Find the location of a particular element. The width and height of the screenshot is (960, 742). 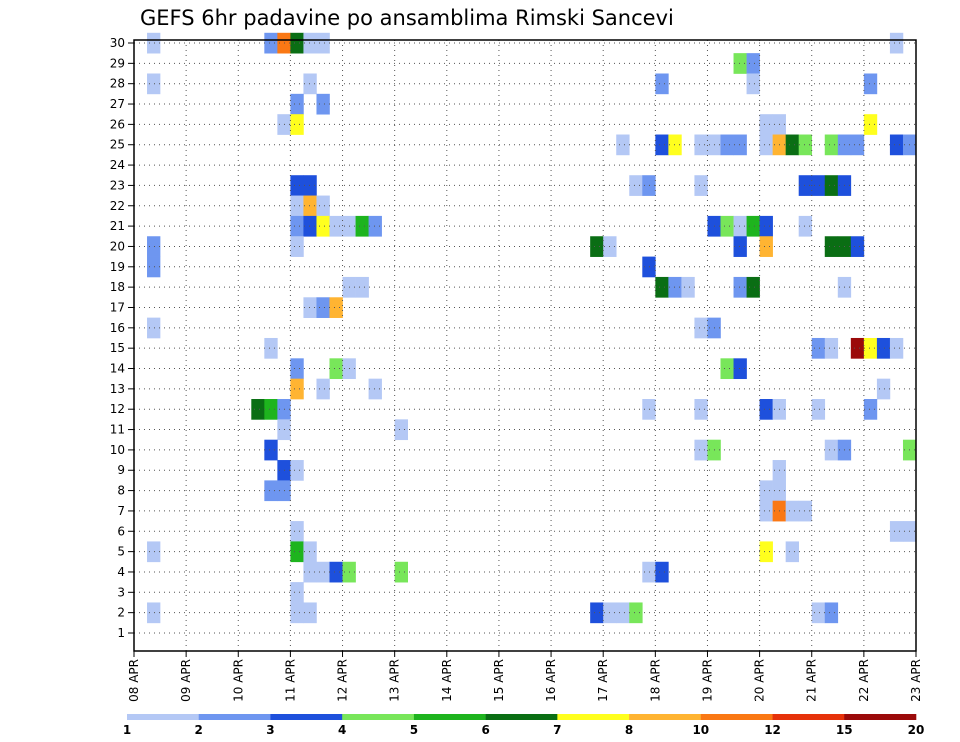

colorbar-label: 10 is located at coordinates (700, 730).